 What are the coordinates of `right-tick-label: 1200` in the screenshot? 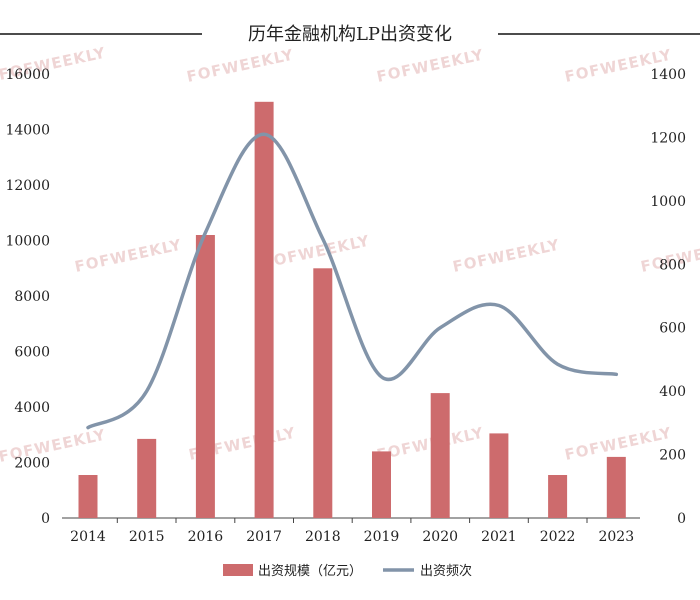 It's located at (668, 138).